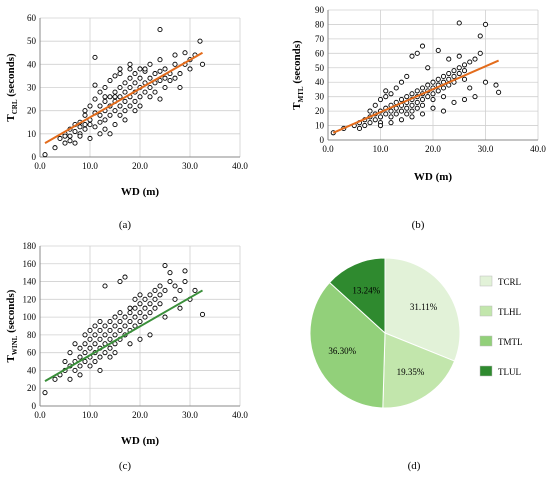 The image size is (550, 479). What do you see at coordinates (419, 370) in the screenshot?
I see `pie-slice-tlhl` at bounding box center [419, 370].